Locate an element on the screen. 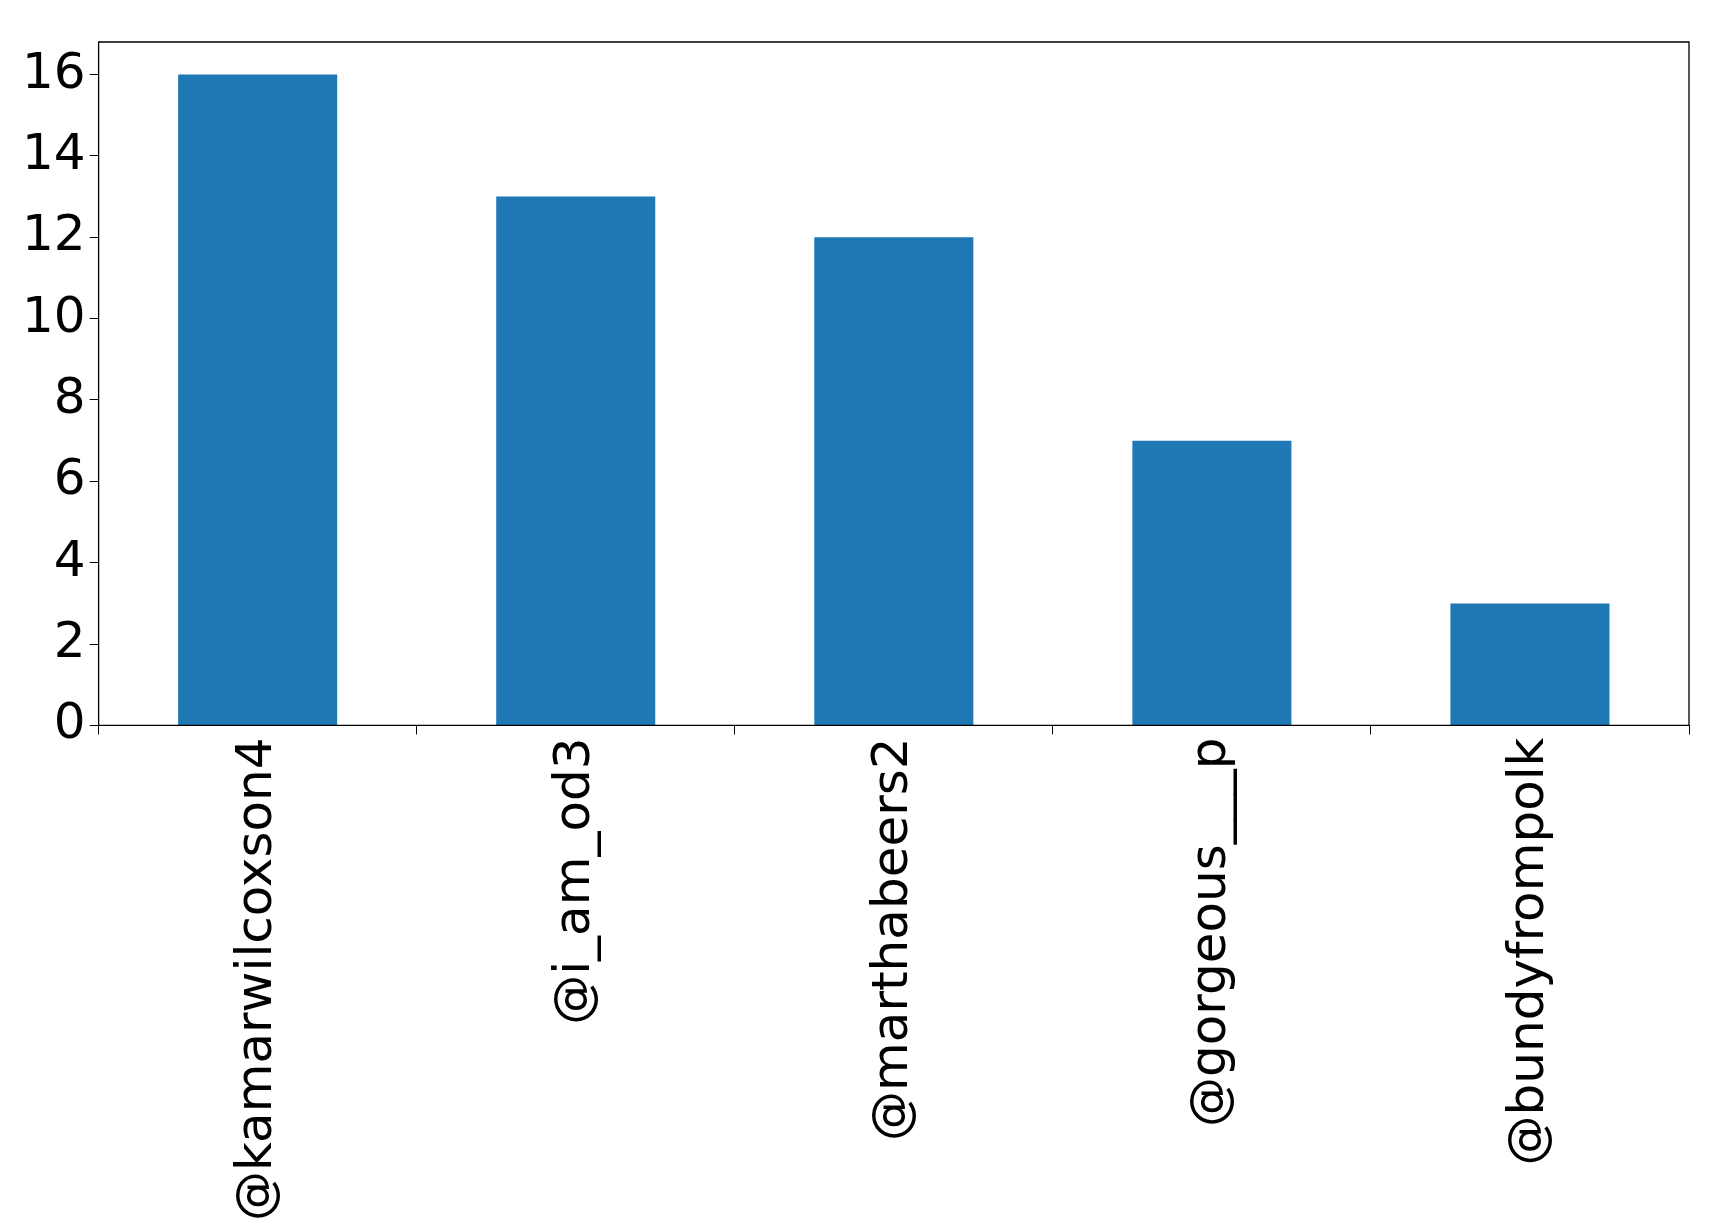 The height and width of the screenshot is (1232, 1719). x-tick-label: @kamarwilcoxson4 is located at coordinates (253, 979).